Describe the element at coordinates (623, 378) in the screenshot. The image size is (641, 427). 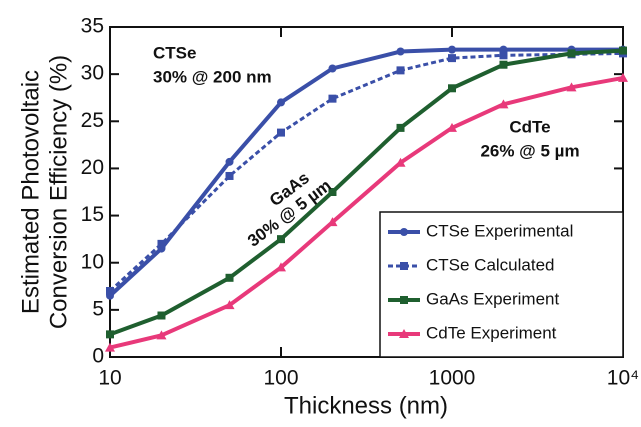
I see `x-tick-label: 10⁴` at that location.